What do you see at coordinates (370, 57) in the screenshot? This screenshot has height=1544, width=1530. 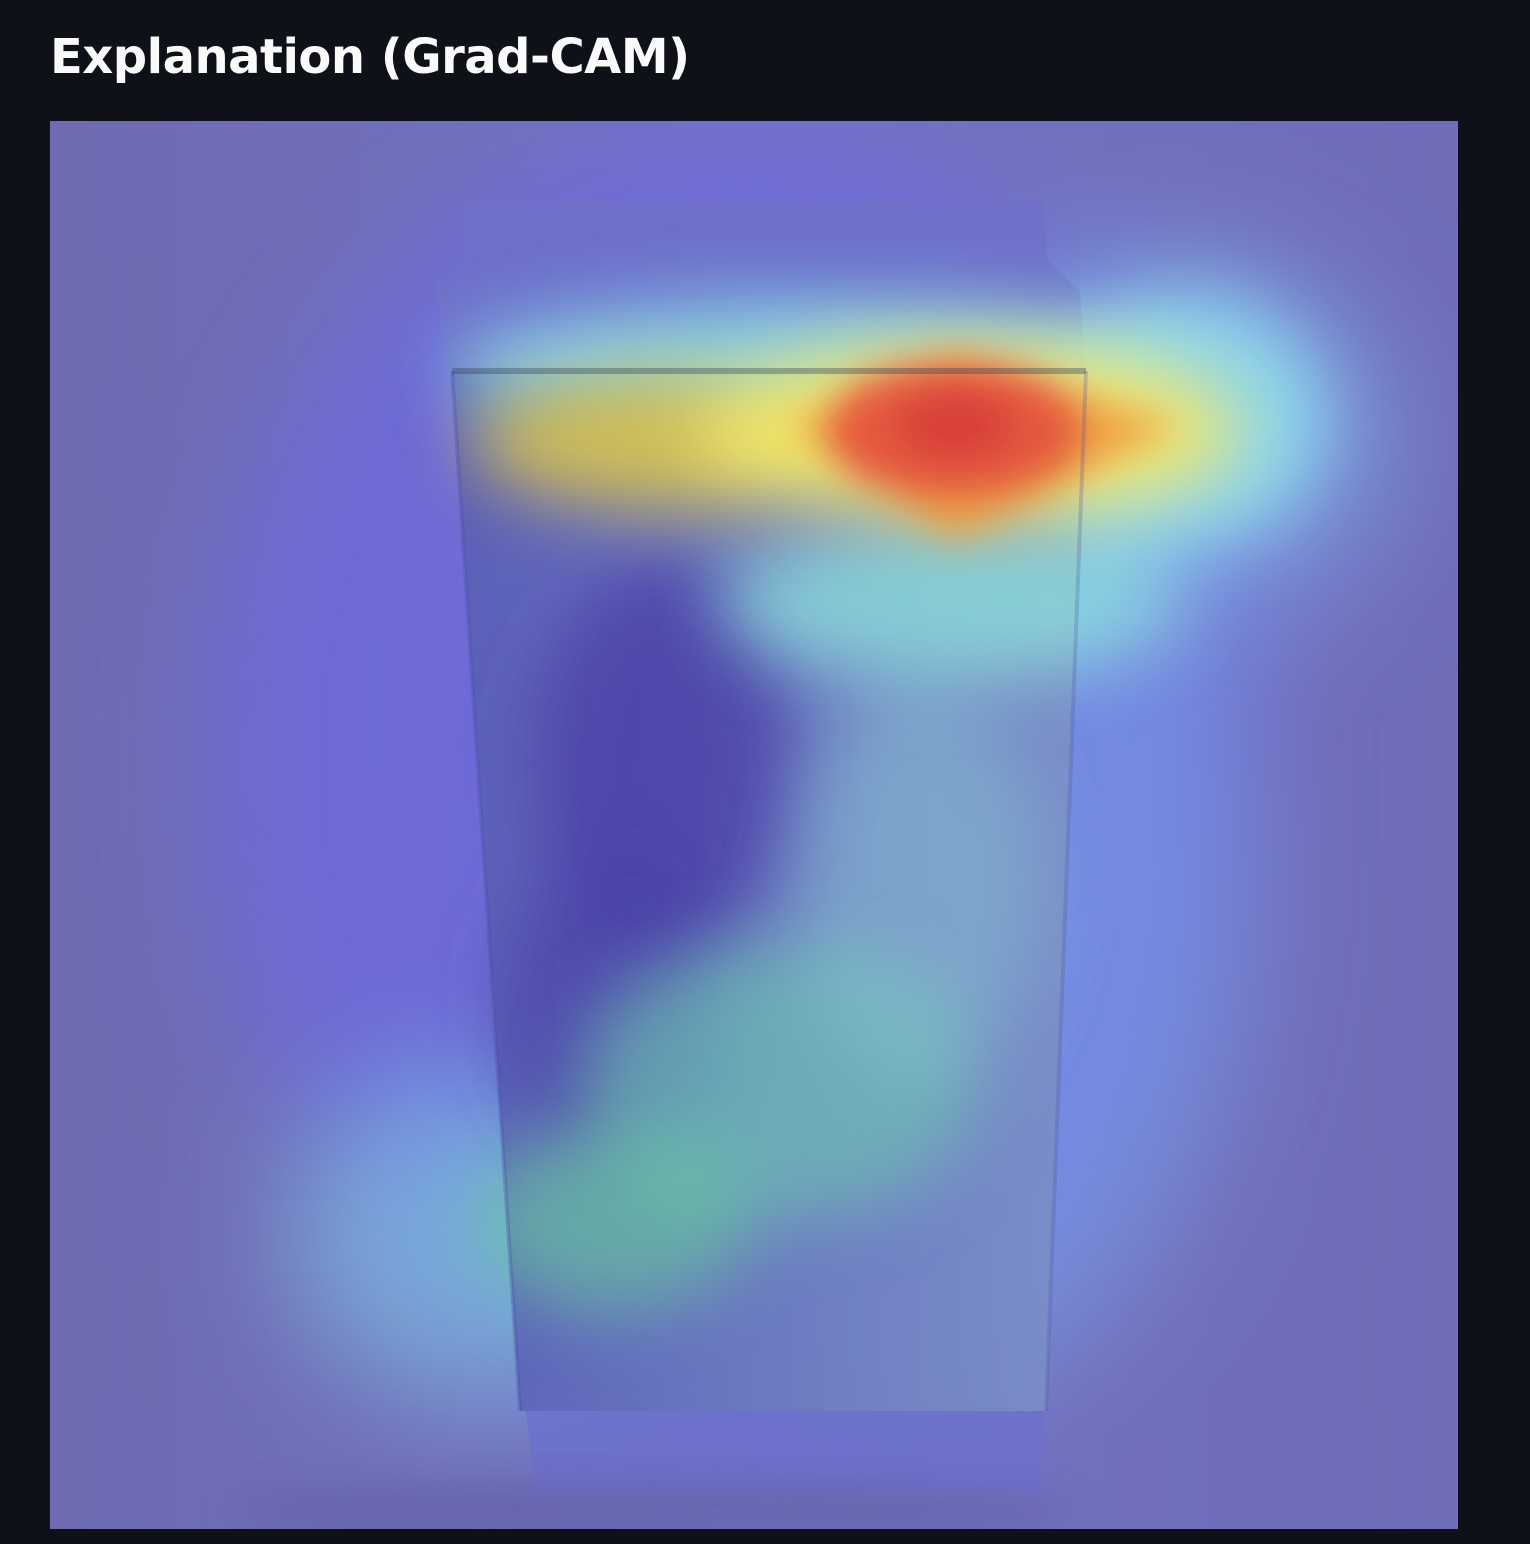 I see `section-title: Explanation (Grad-CAM)` at bounding box center [370, 57].